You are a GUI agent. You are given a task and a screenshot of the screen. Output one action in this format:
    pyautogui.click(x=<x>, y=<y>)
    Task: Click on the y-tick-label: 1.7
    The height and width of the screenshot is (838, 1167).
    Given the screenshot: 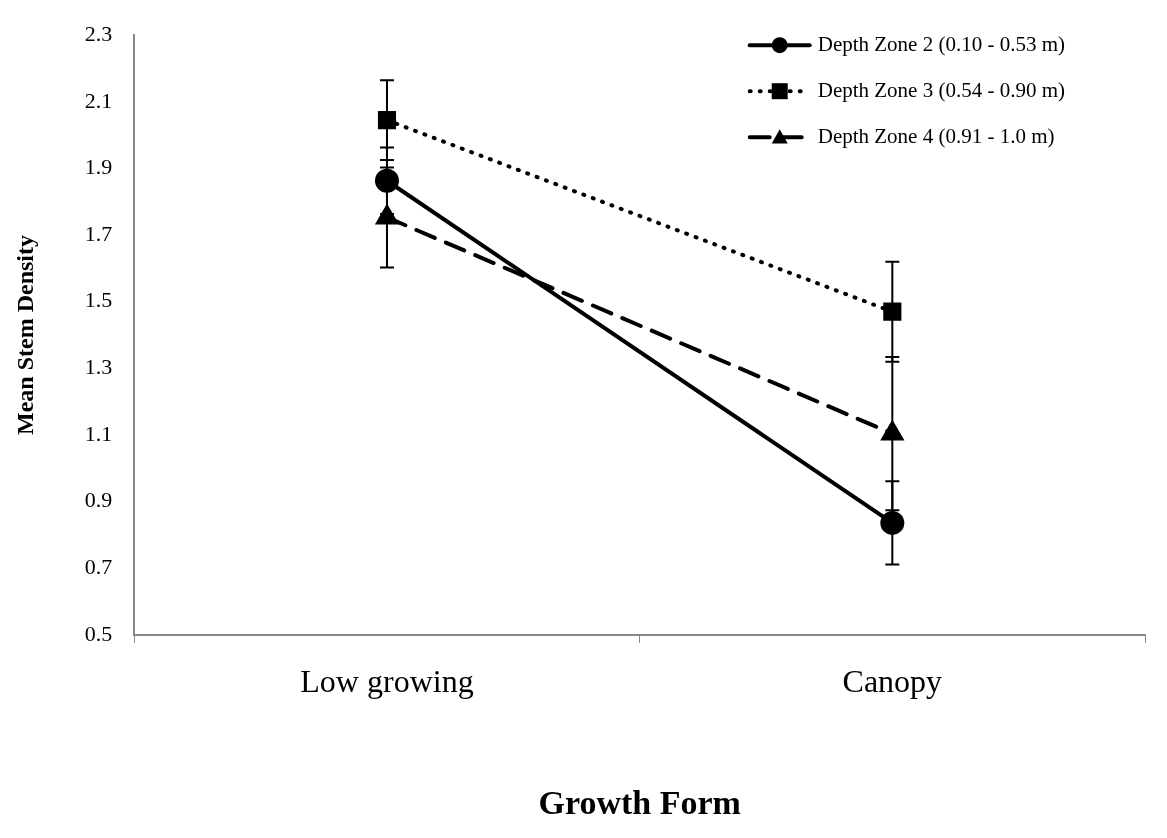 What is the action you would take?
    pyautogui.click(x=98, y=233)
    